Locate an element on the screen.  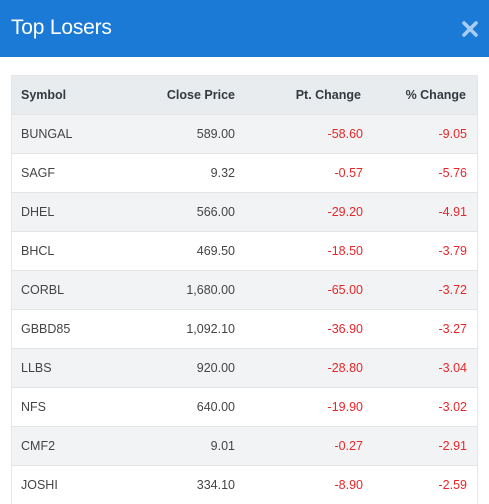
cell-pct-change: -3.04 is located at coordinates (420, 368).